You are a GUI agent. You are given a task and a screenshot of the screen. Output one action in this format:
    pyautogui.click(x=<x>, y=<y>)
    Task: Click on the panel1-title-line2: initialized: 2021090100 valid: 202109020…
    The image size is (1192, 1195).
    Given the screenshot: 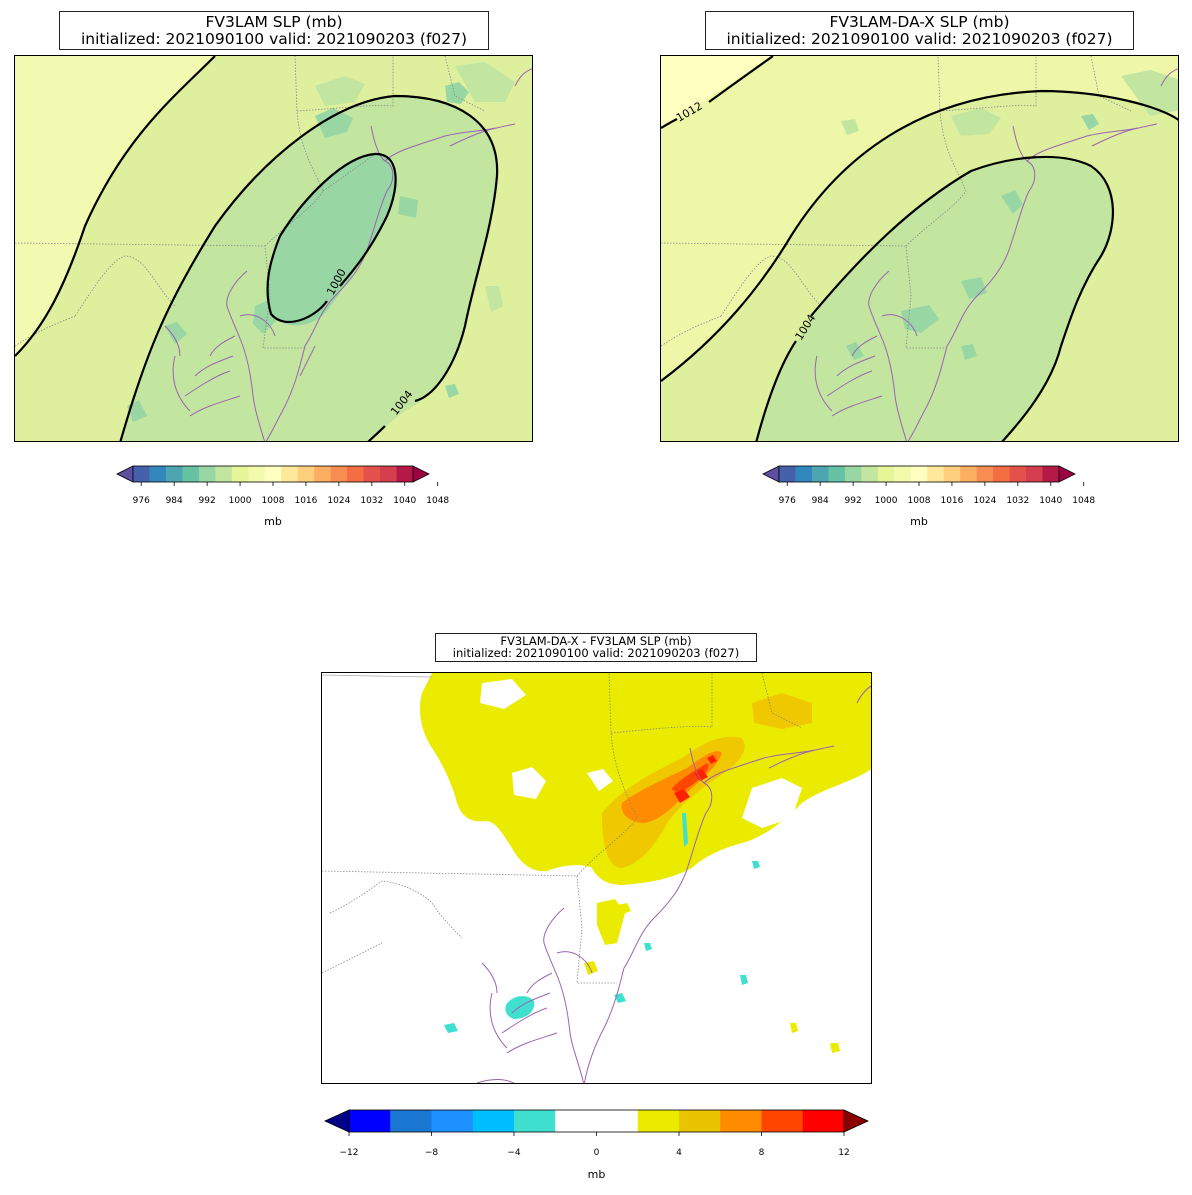 What is the action you would take?
    pyautogui.click(x=274, y=38)
    